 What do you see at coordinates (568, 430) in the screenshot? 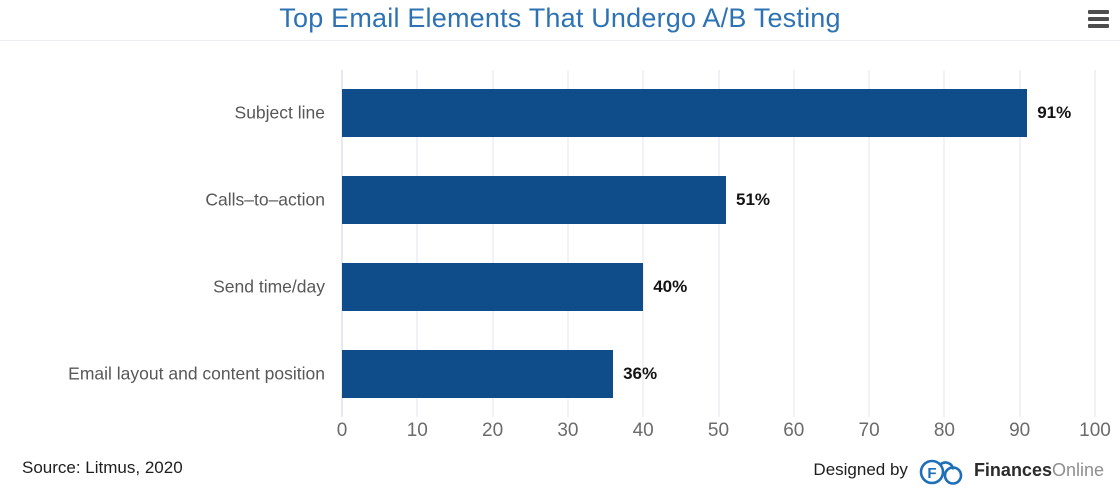
I see `x-tick-label: 30` at bounding box center [568, 430].